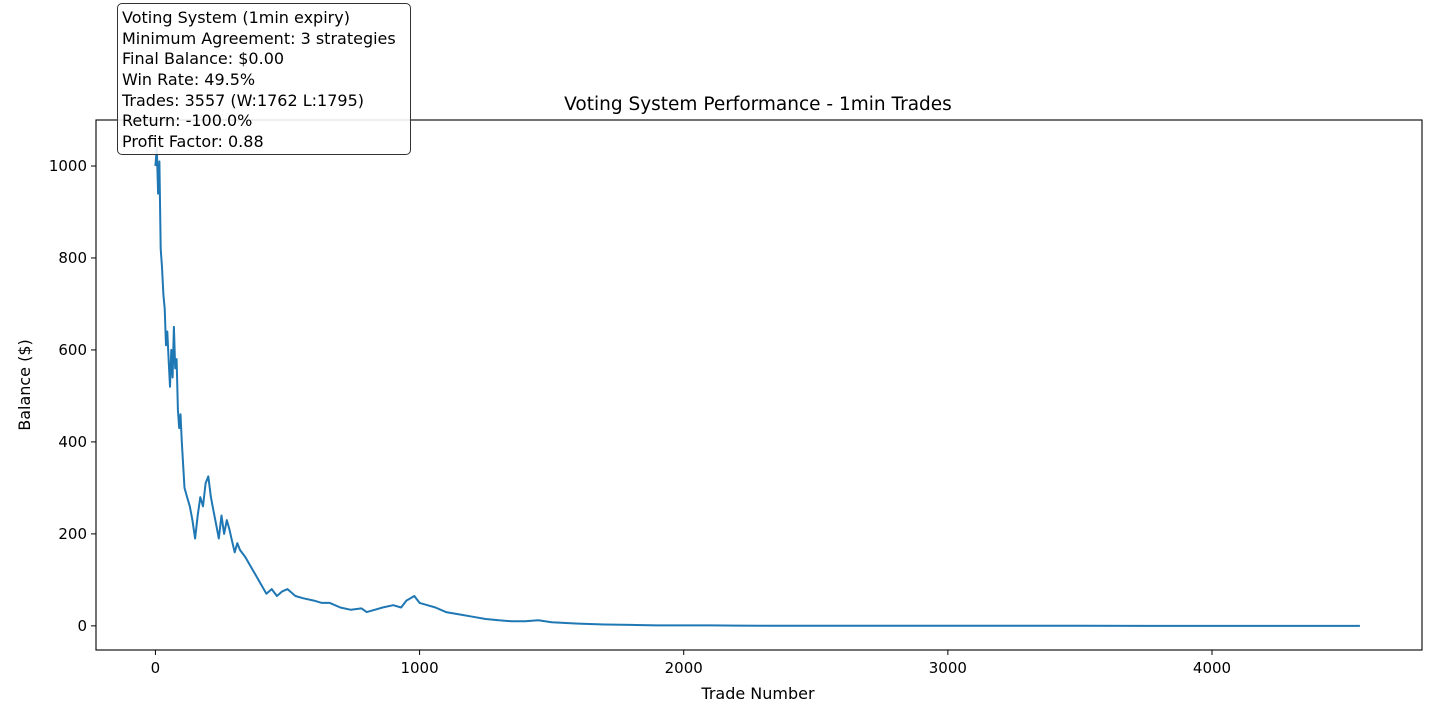  What do you see at coordinates (684, 668) in the screenshot?
I see `x-tick-label: 2000` at bounding box center [684, 668].